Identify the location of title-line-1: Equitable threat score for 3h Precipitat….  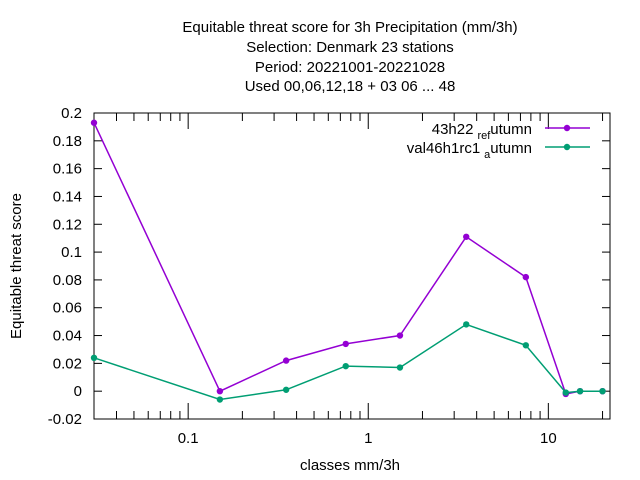
(349, 27).